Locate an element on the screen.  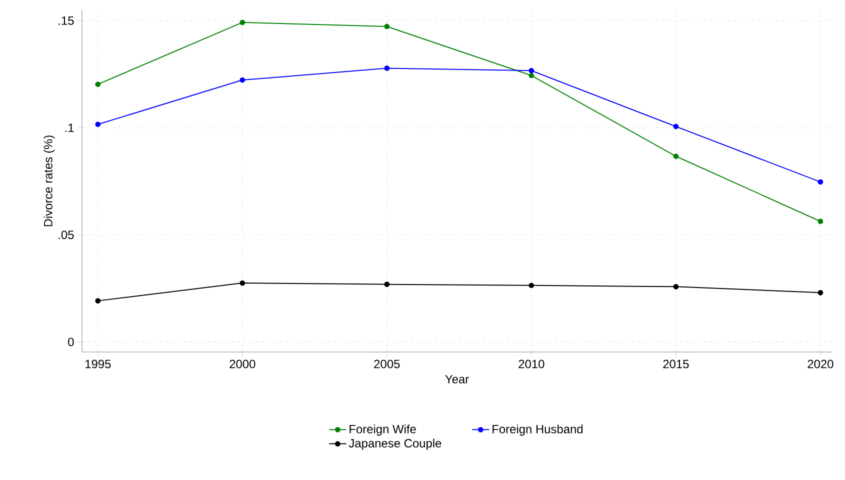
x-tick-label: 2005 is located at coordinates (387, 364).